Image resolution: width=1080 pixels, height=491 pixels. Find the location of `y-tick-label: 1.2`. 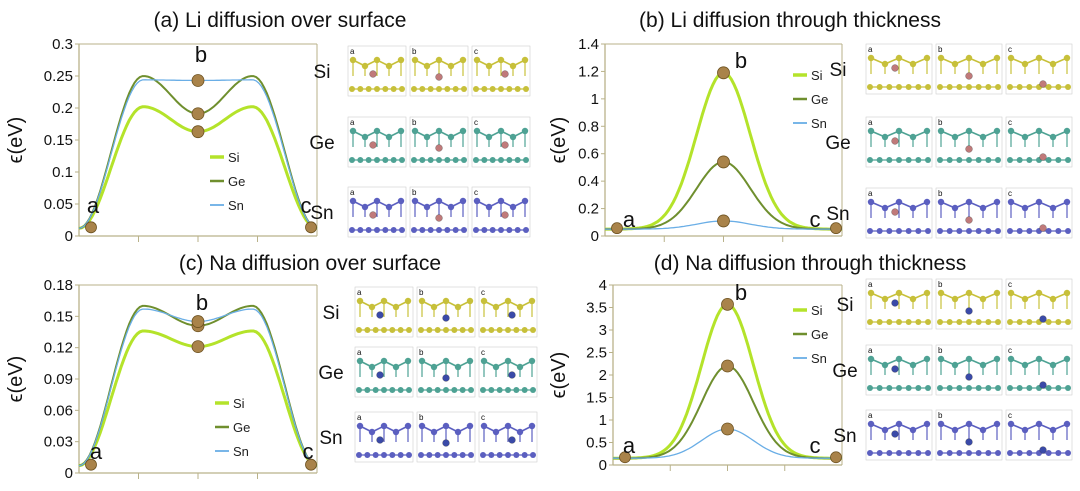

y-tick-label: 1.2 is located at coordinates (588, 71).